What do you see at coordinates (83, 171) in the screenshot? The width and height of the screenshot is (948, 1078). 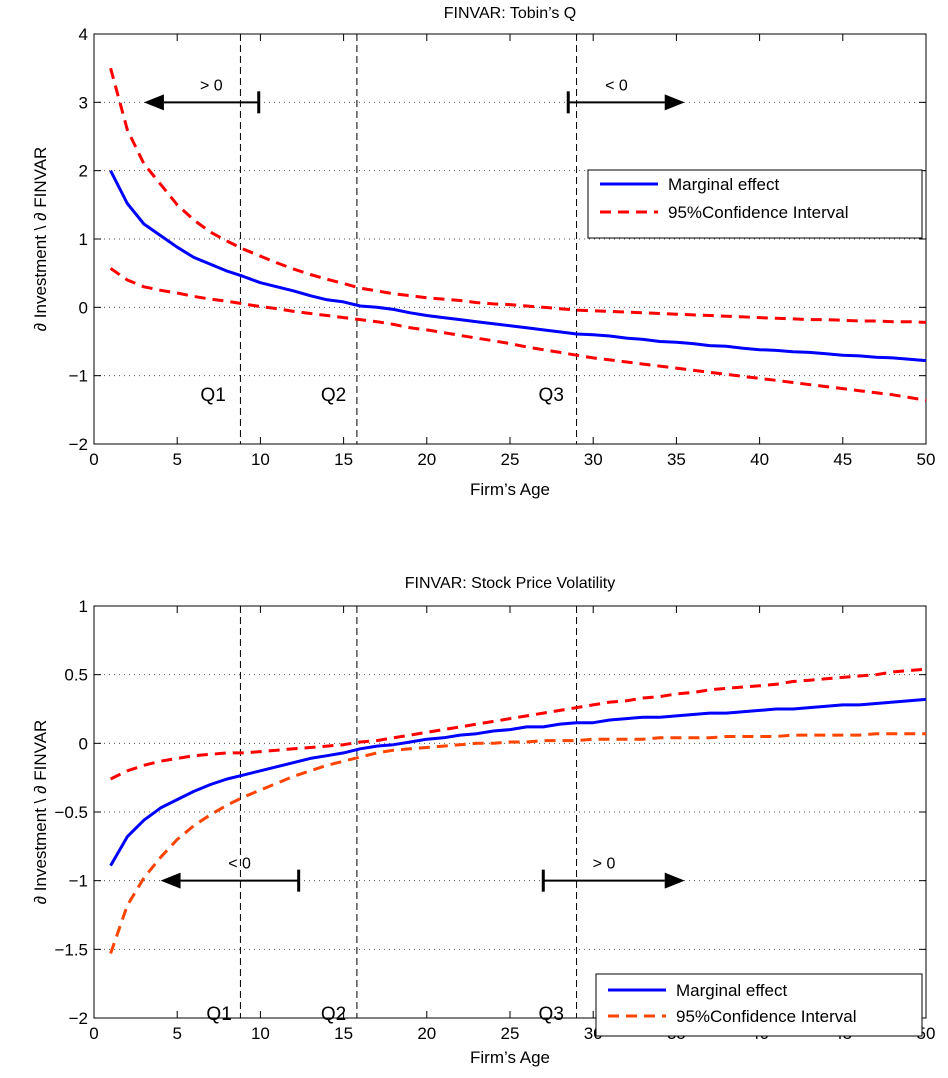 I see `y-tick-label: 2` at bounding box center [83, 171].